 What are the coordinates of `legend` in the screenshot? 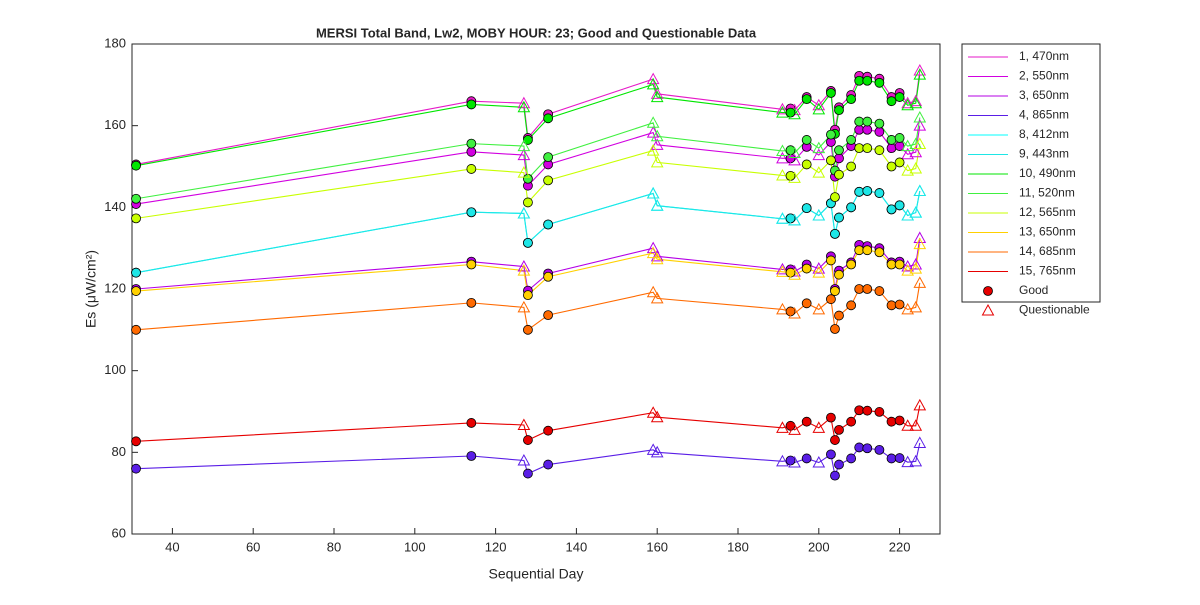 It's located at (1031, 173).